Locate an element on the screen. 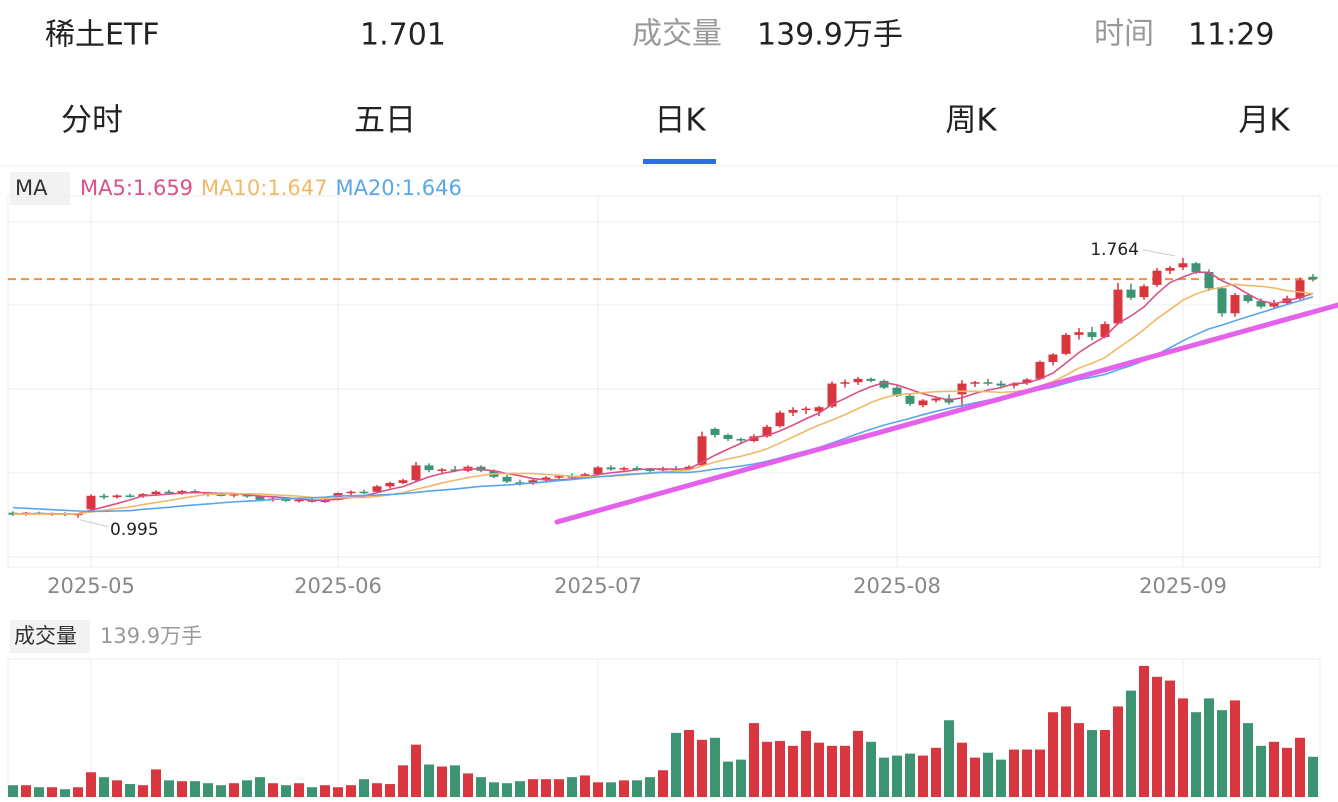 The image size is (1338, 802). tab: 周K is located at coordinates (971, 121).